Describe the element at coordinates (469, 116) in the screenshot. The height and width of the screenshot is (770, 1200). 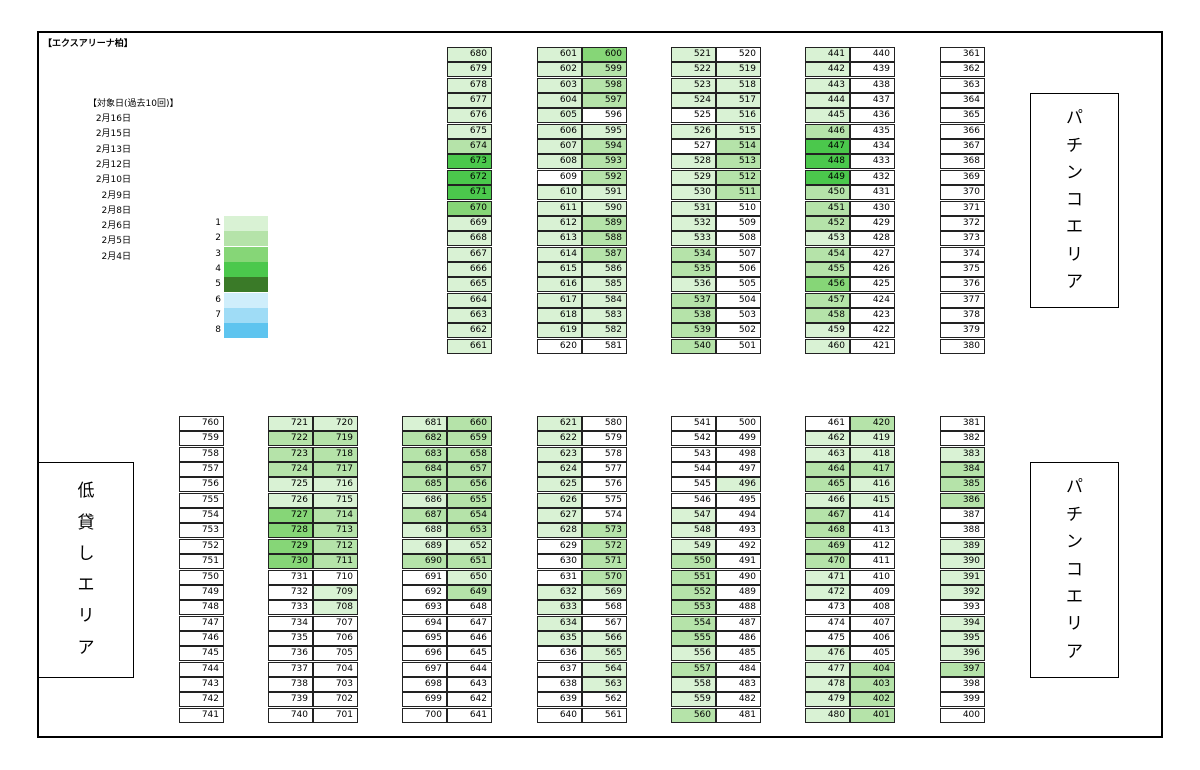
I see `machine-cell: 676` at that location.